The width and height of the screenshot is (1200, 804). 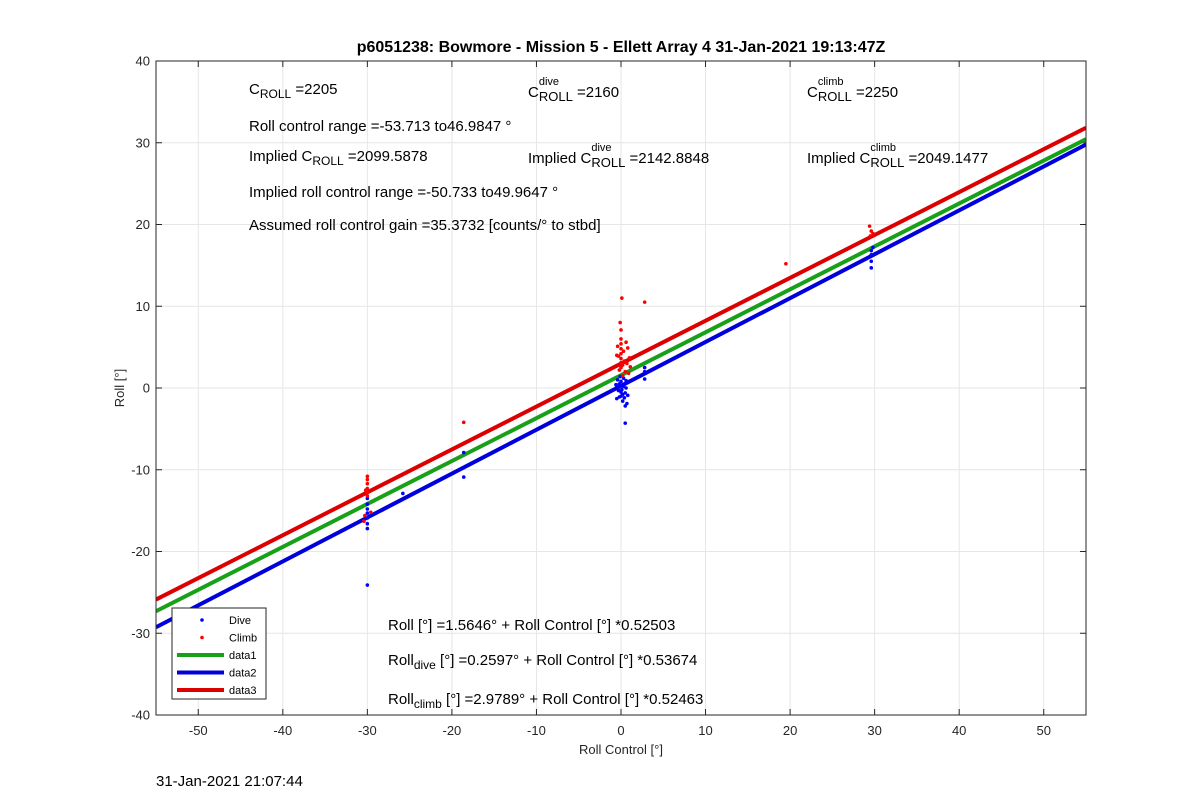 I want to click on x-tick-label: -40, so click(x=282, y=730).